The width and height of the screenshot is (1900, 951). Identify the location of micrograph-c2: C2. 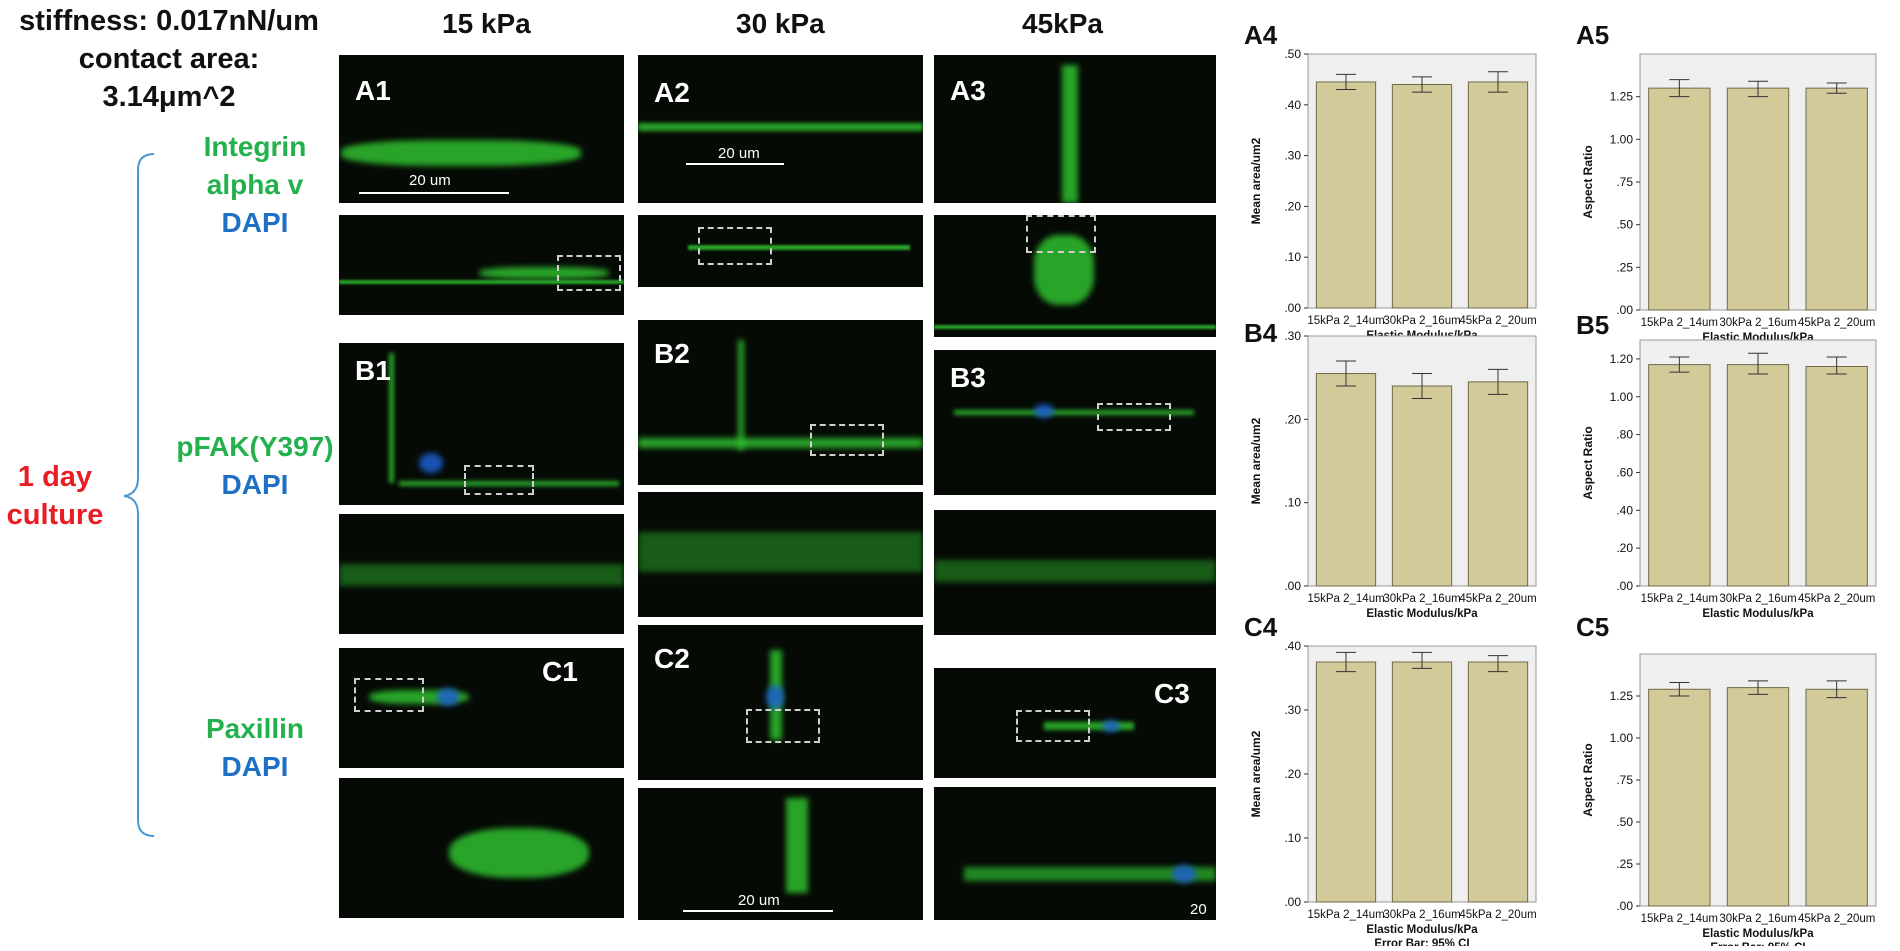
(780, 702).